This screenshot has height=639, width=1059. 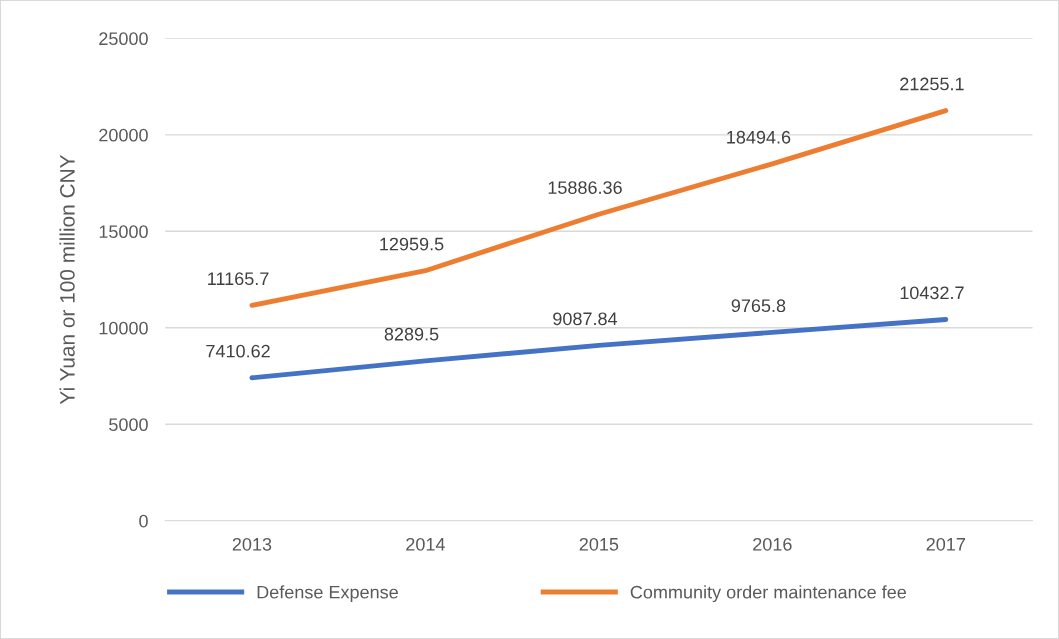 What do you see at coordinates (123, 135) in the screenshot?
I see `y-tick-label: 20000` at bounding box center [123, 135].